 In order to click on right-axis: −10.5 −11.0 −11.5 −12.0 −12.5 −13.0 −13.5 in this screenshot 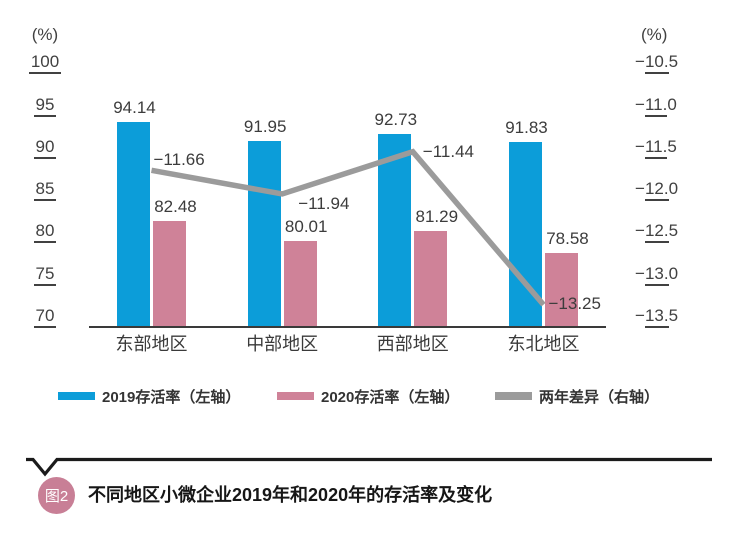, I will do `click(670, 275)`.